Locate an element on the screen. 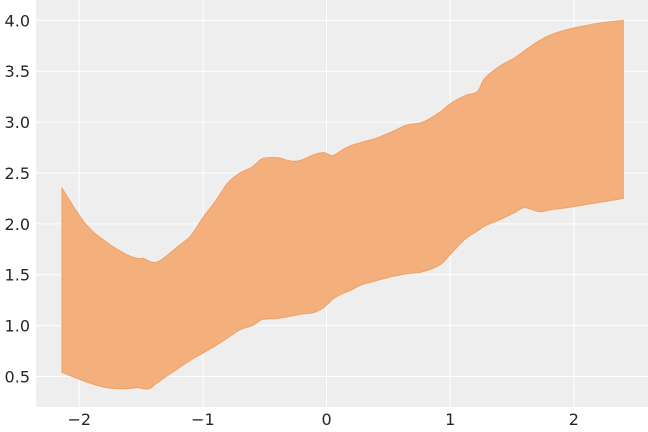  y-tick-label: 2.5 is located at coordinates (17, 173).